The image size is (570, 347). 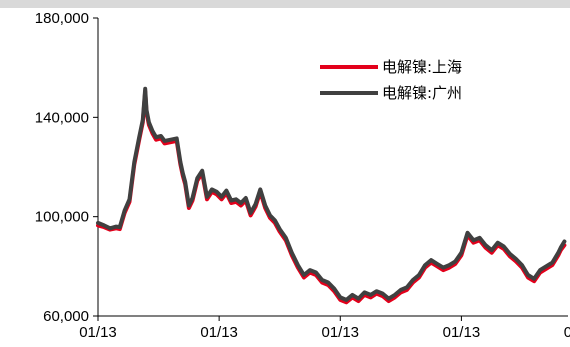 What do you see at coordinates (285, 4) in the screenshot?
I see `top-border-bar` at bounding box center [285, 4].